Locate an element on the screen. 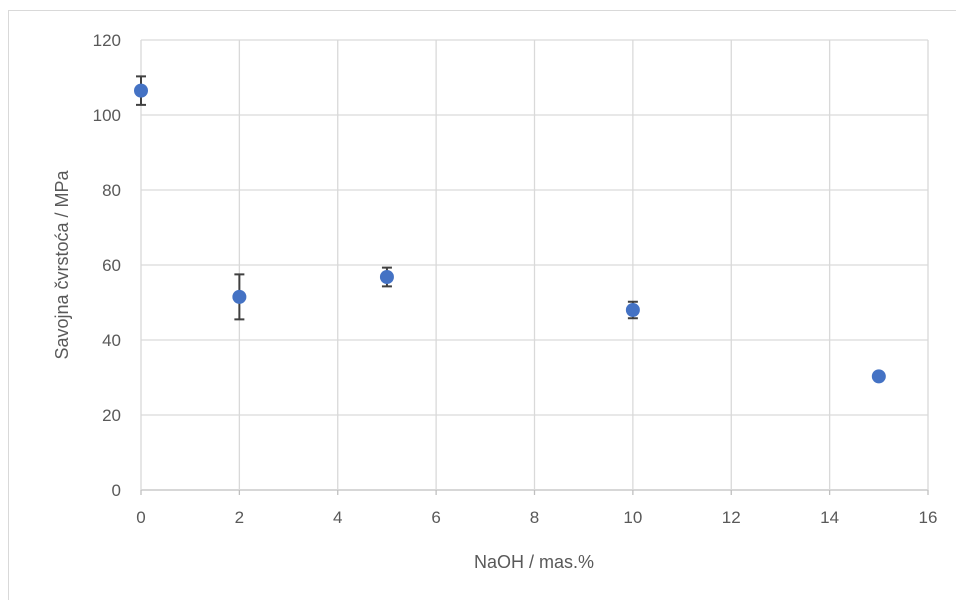 The image size is (958, 603). x-tick-label: 8 is located at coordinates (534, 517).